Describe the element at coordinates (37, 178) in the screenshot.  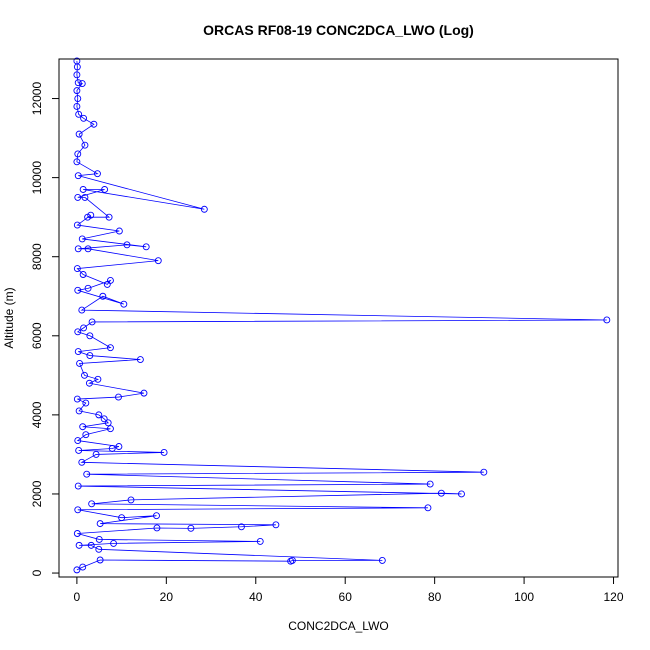
I see `y-tick-label: 10000` at that location.